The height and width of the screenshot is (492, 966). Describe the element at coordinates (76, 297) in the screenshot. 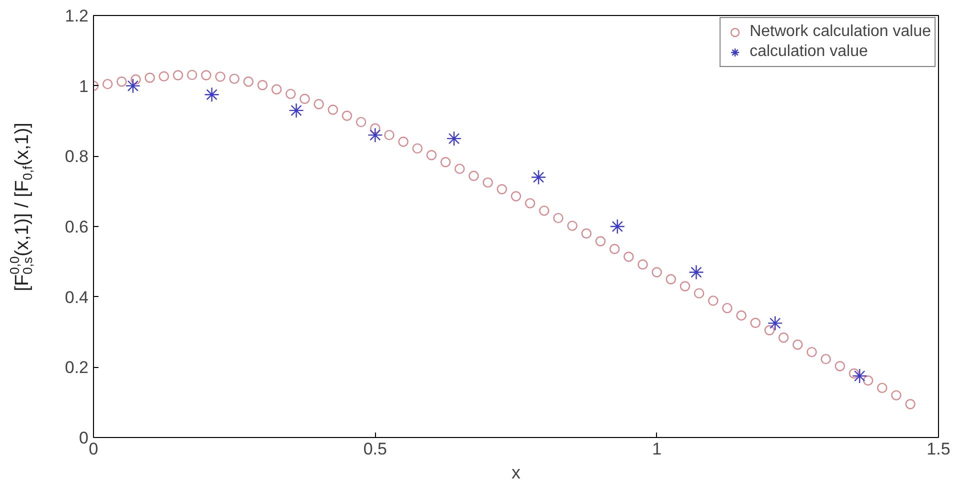

I see `y-tick-label: 0.4` at that location.